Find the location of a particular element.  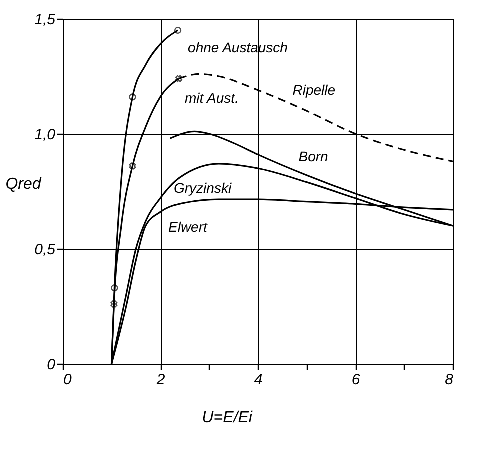

series-label: Gryzinski is located at coordinates (203, 188).